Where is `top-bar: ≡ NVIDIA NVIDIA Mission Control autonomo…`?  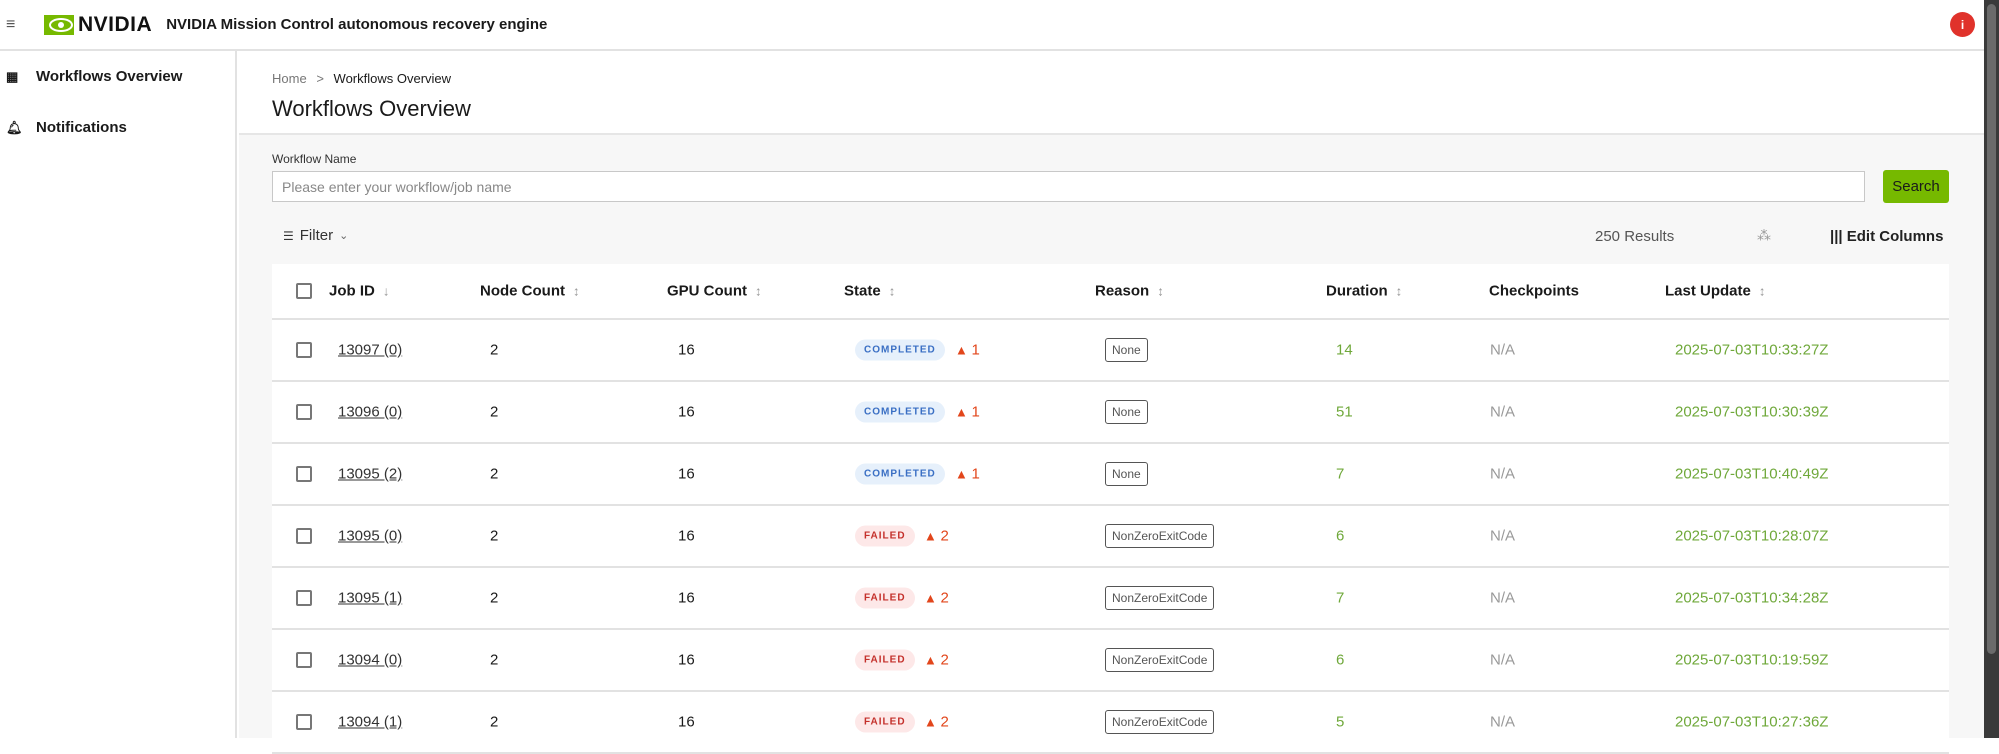
top-bar: ≡ NVIDIA NVIDIA Mission Control autonomo… is located at coordinates (992, 25).